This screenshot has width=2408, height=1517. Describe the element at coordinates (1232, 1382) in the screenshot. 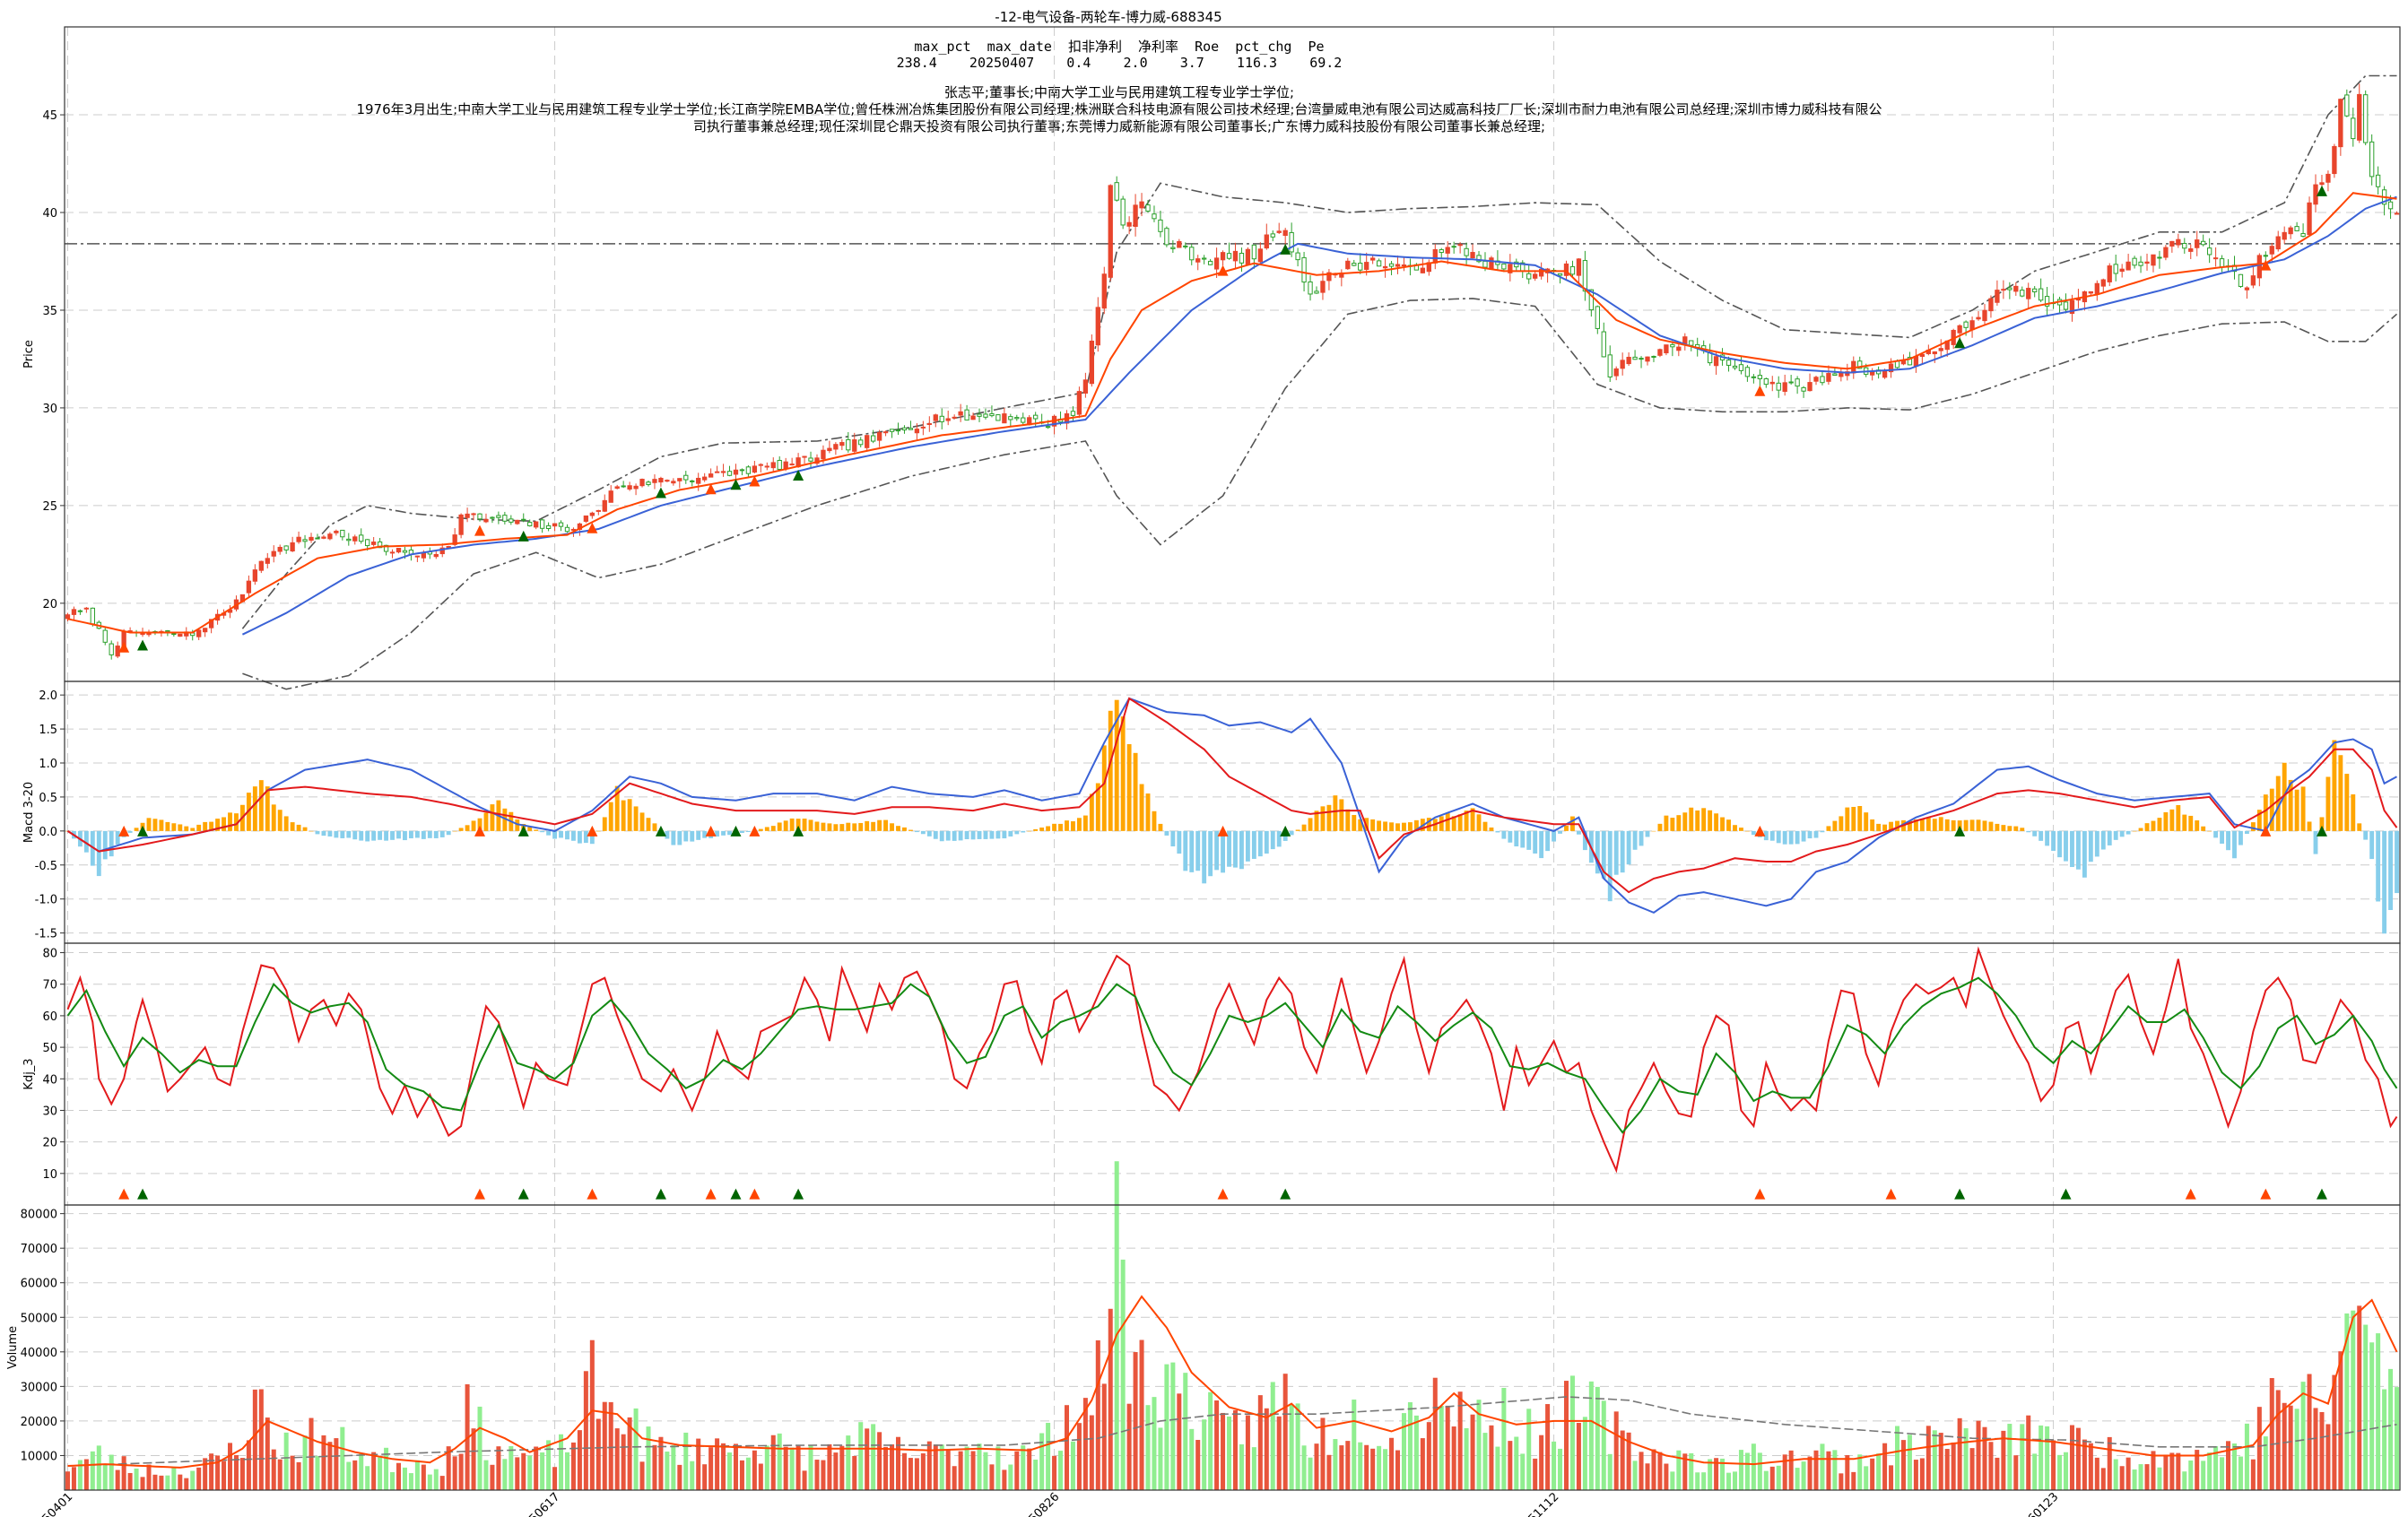

I see `volume-ma-line` at that location.